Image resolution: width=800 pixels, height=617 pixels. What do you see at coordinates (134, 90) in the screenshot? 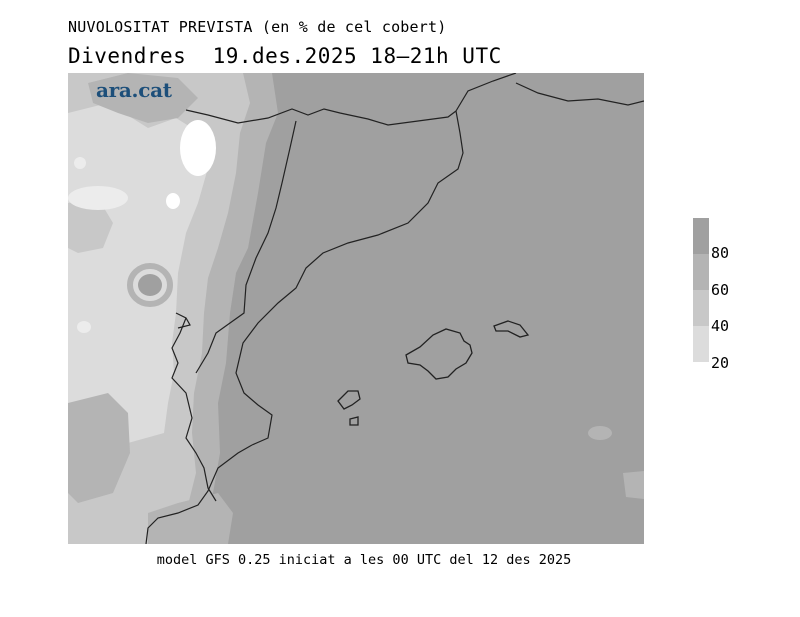
I see `ara-cat-logo: ara.cat` at bounding box center [134, 90].